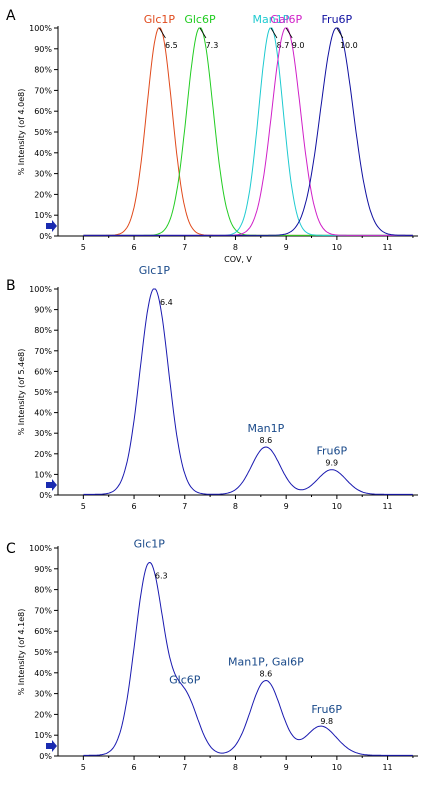 The width and height of the screenshot is (431, 796). Describe the element at coordinates (160, 19) in the screenshot. I see `series-label: Glc1P` at that location.